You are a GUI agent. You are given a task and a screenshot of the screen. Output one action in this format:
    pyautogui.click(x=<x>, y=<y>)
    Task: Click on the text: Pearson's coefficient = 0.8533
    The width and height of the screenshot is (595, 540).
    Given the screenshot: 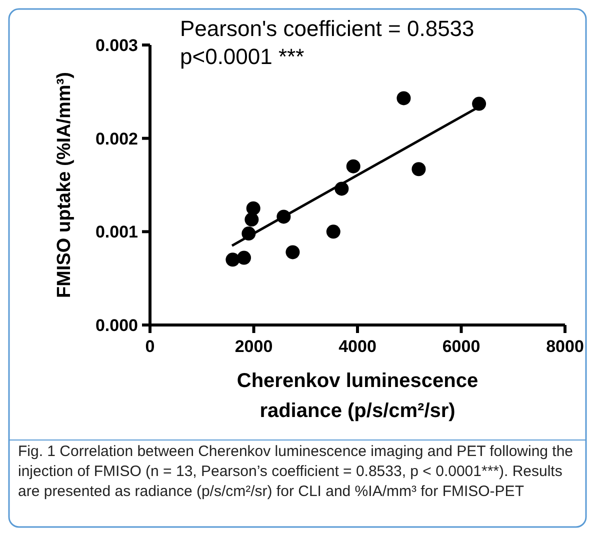 What is the action you would take?
    pyautogui.click(x=327, y=28)
    